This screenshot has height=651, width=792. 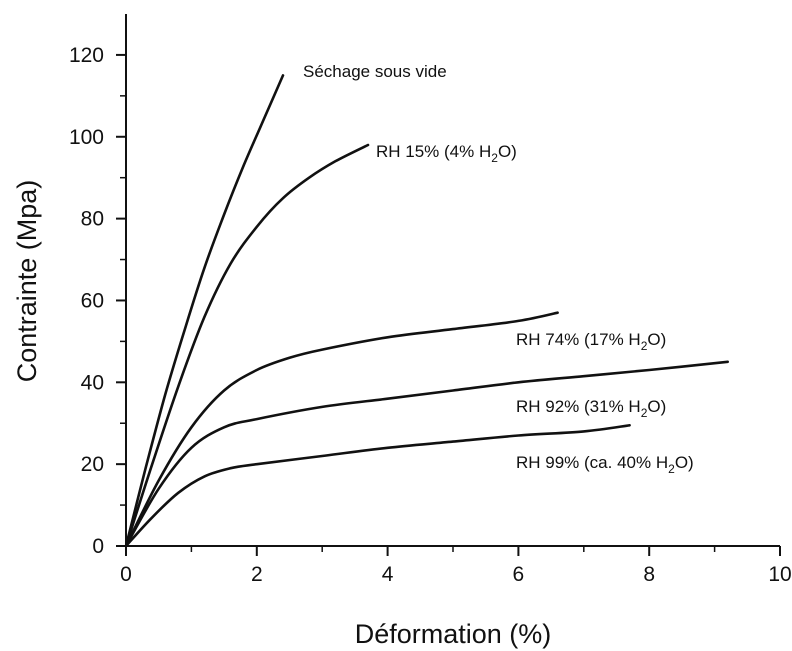 I want to click on x-tick-label: 6, so click(x=519, y=574).